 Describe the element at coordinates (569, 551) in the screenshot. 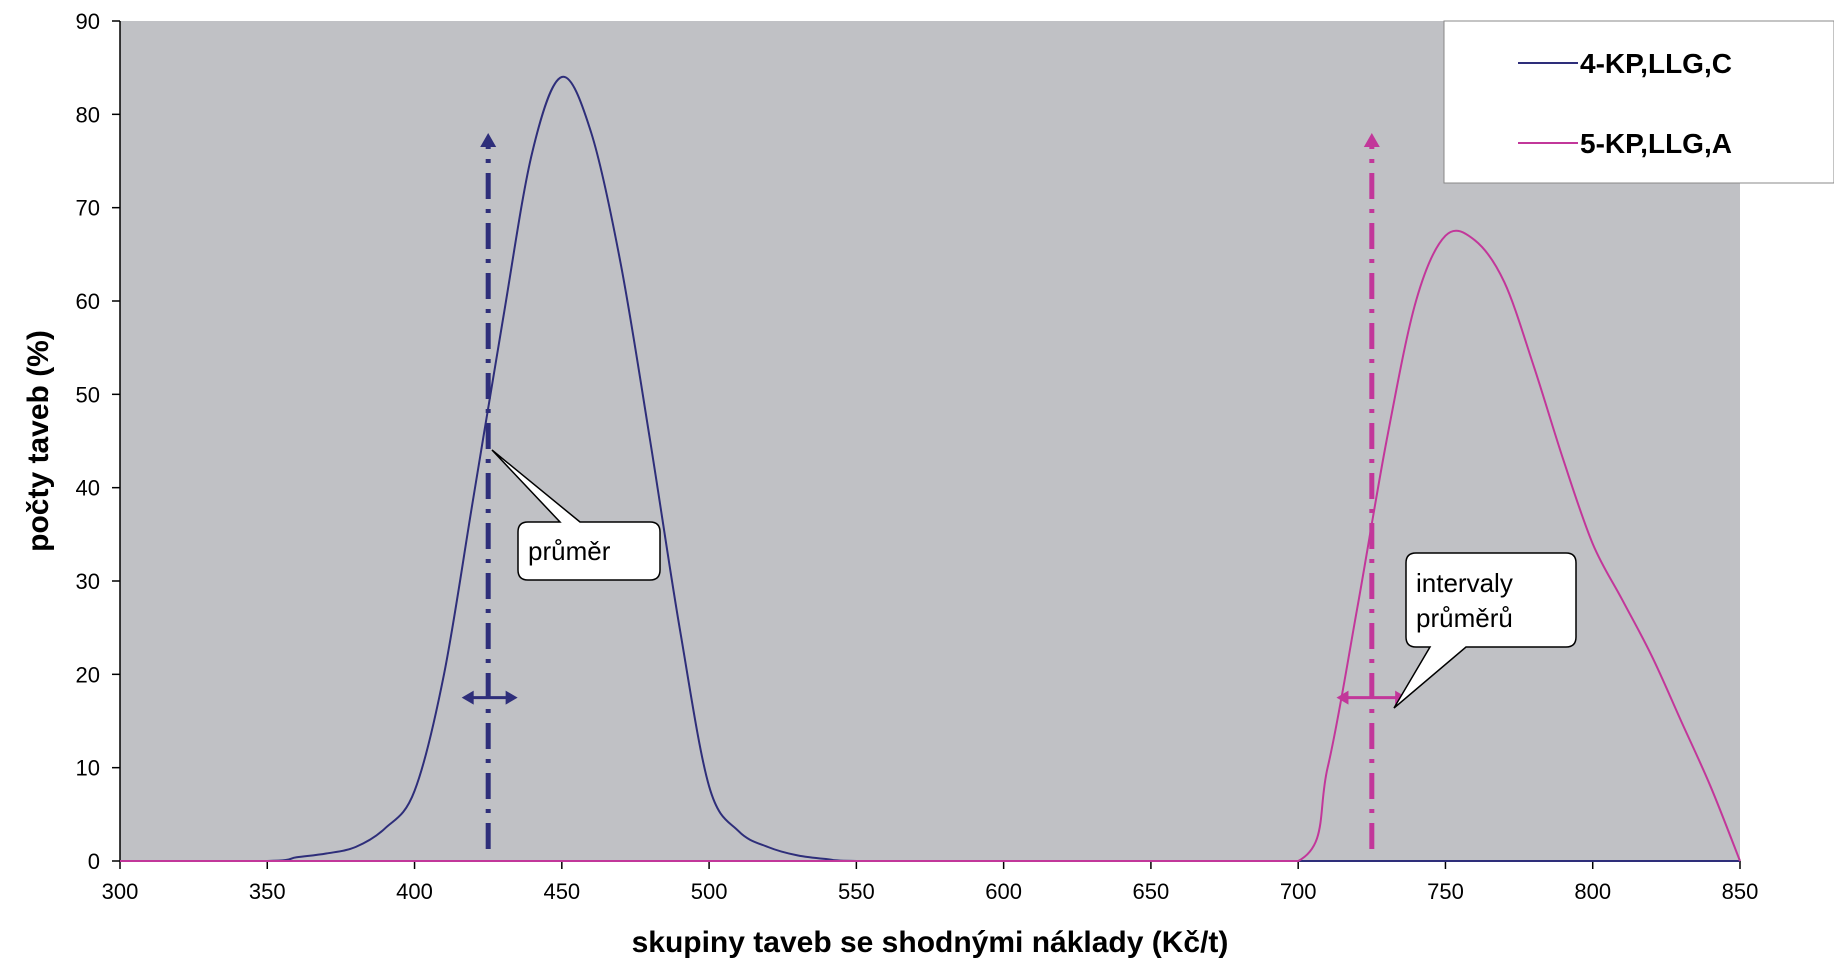

I see `callout-mean-text: průměr` at that location.